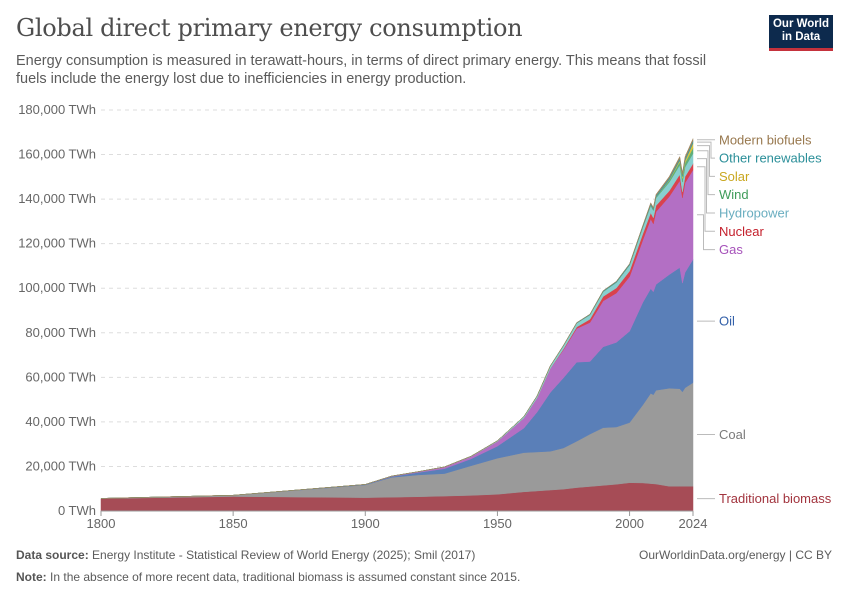 This screenshot has width=850, height=600. What do you see at coordinates (731, 249) in the screenshot?
I see `series-label: Gas` at bounding box center [731, 249].